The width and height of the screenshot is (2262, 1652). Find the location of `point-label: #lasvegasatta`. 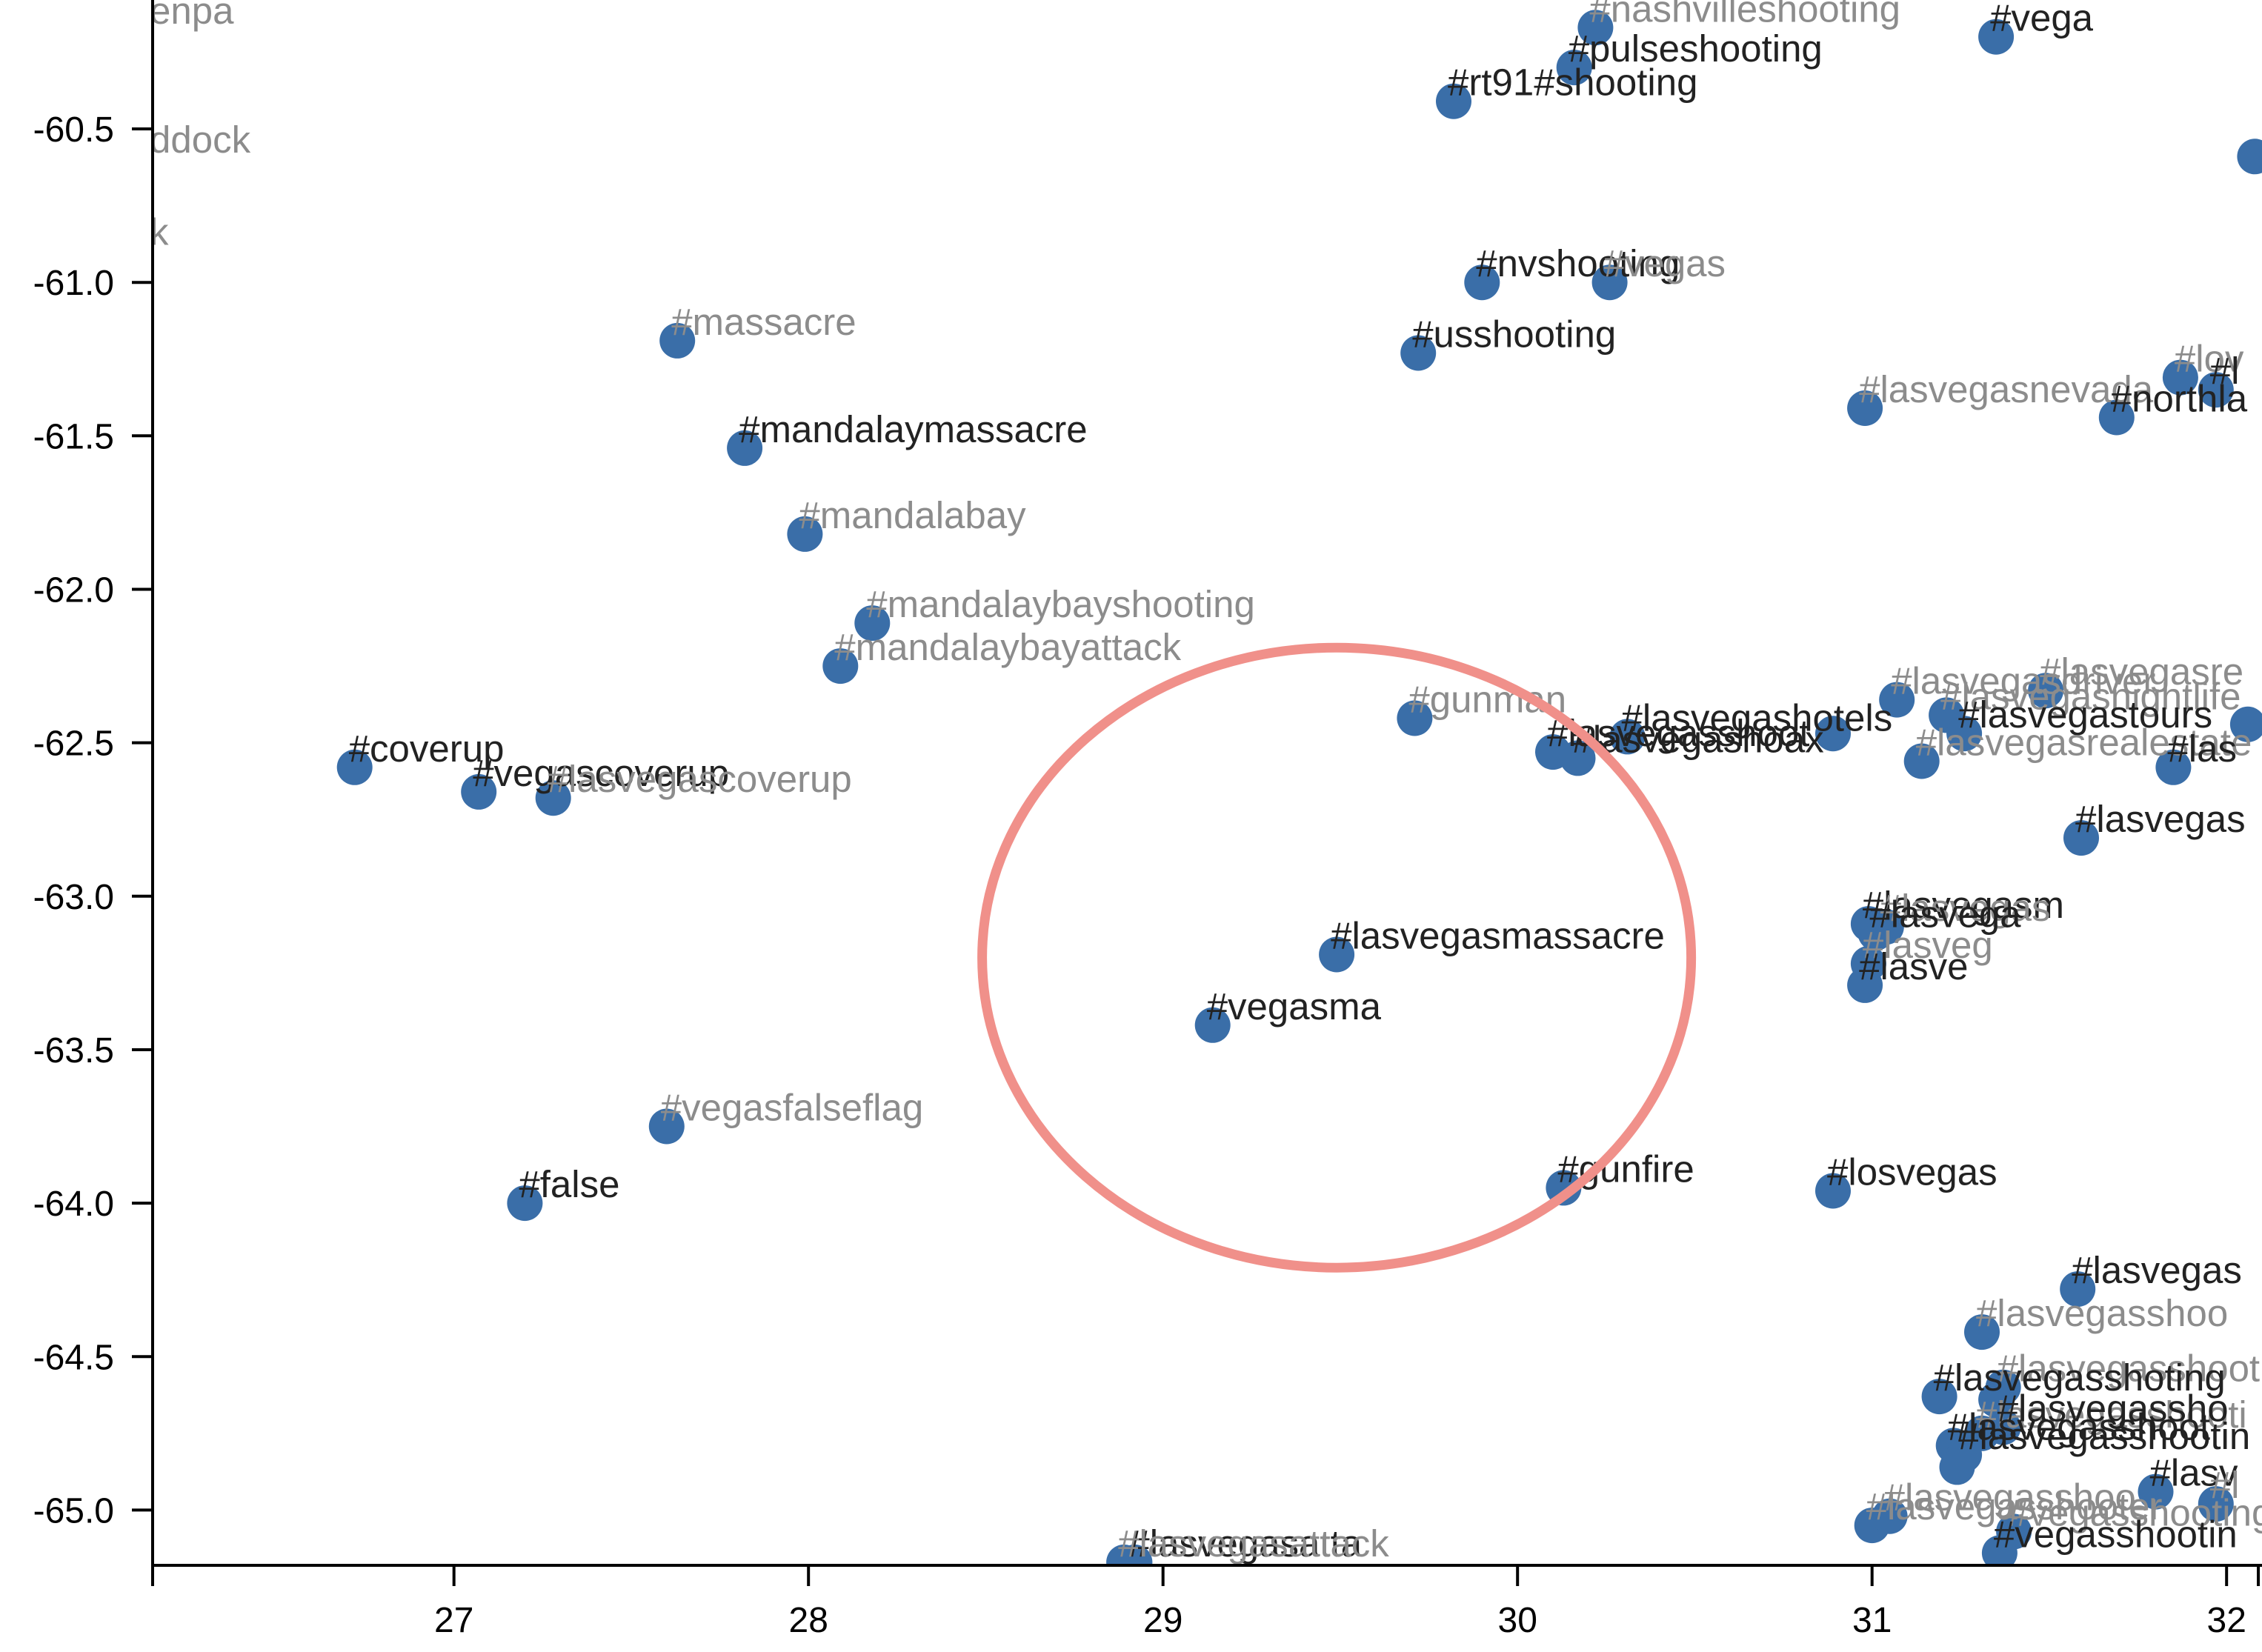

point-label: #lasvegasatta is located at coordinates (1245, 1543).